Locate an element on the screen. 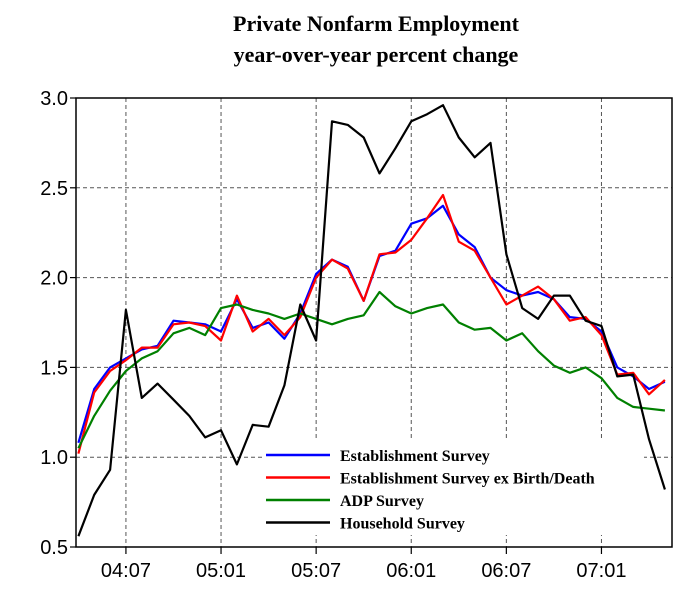 The width and height of the screenshot is (693, 596). x-tick-label: 06:01 is located at coordinates (411, 571).